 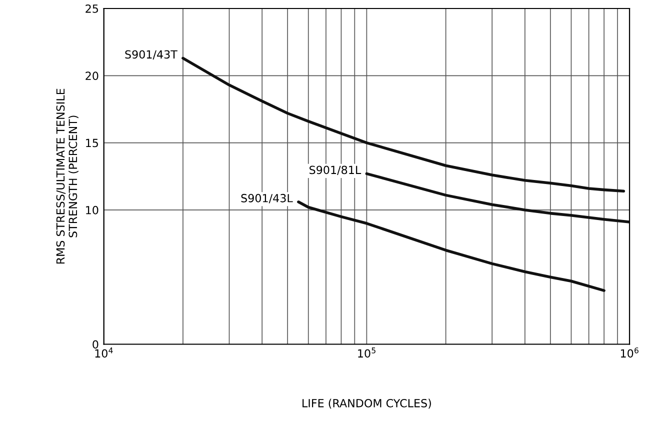 I want to click on x-tick-label: 10$^{6}$, so click(x=629, y=352).